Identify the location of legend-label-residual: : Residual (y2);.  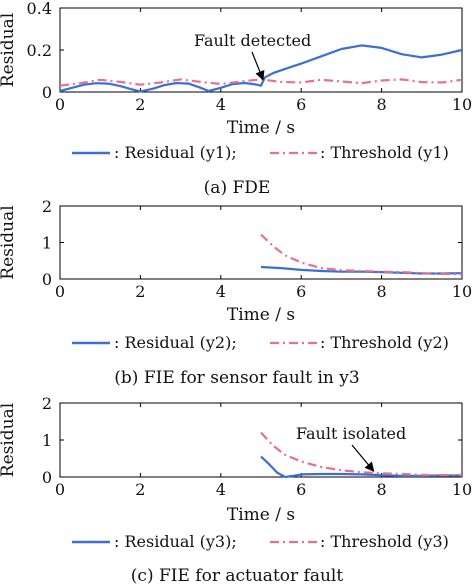
(175, 342).